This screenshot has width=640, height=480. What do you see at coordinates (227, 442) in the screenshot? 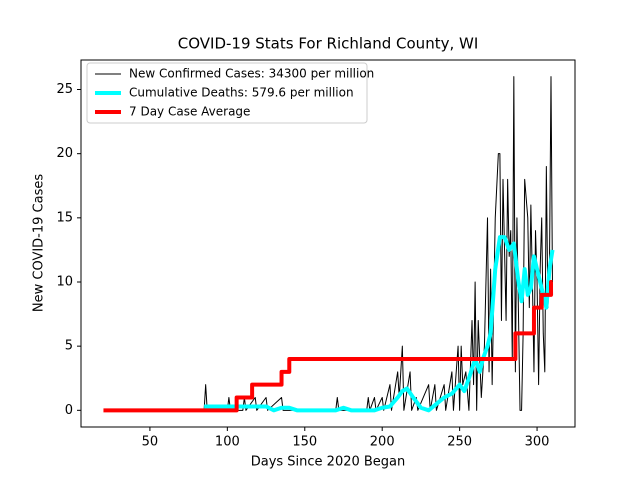
I see `x-tick-label: 100` at bounding box center [227, 442].